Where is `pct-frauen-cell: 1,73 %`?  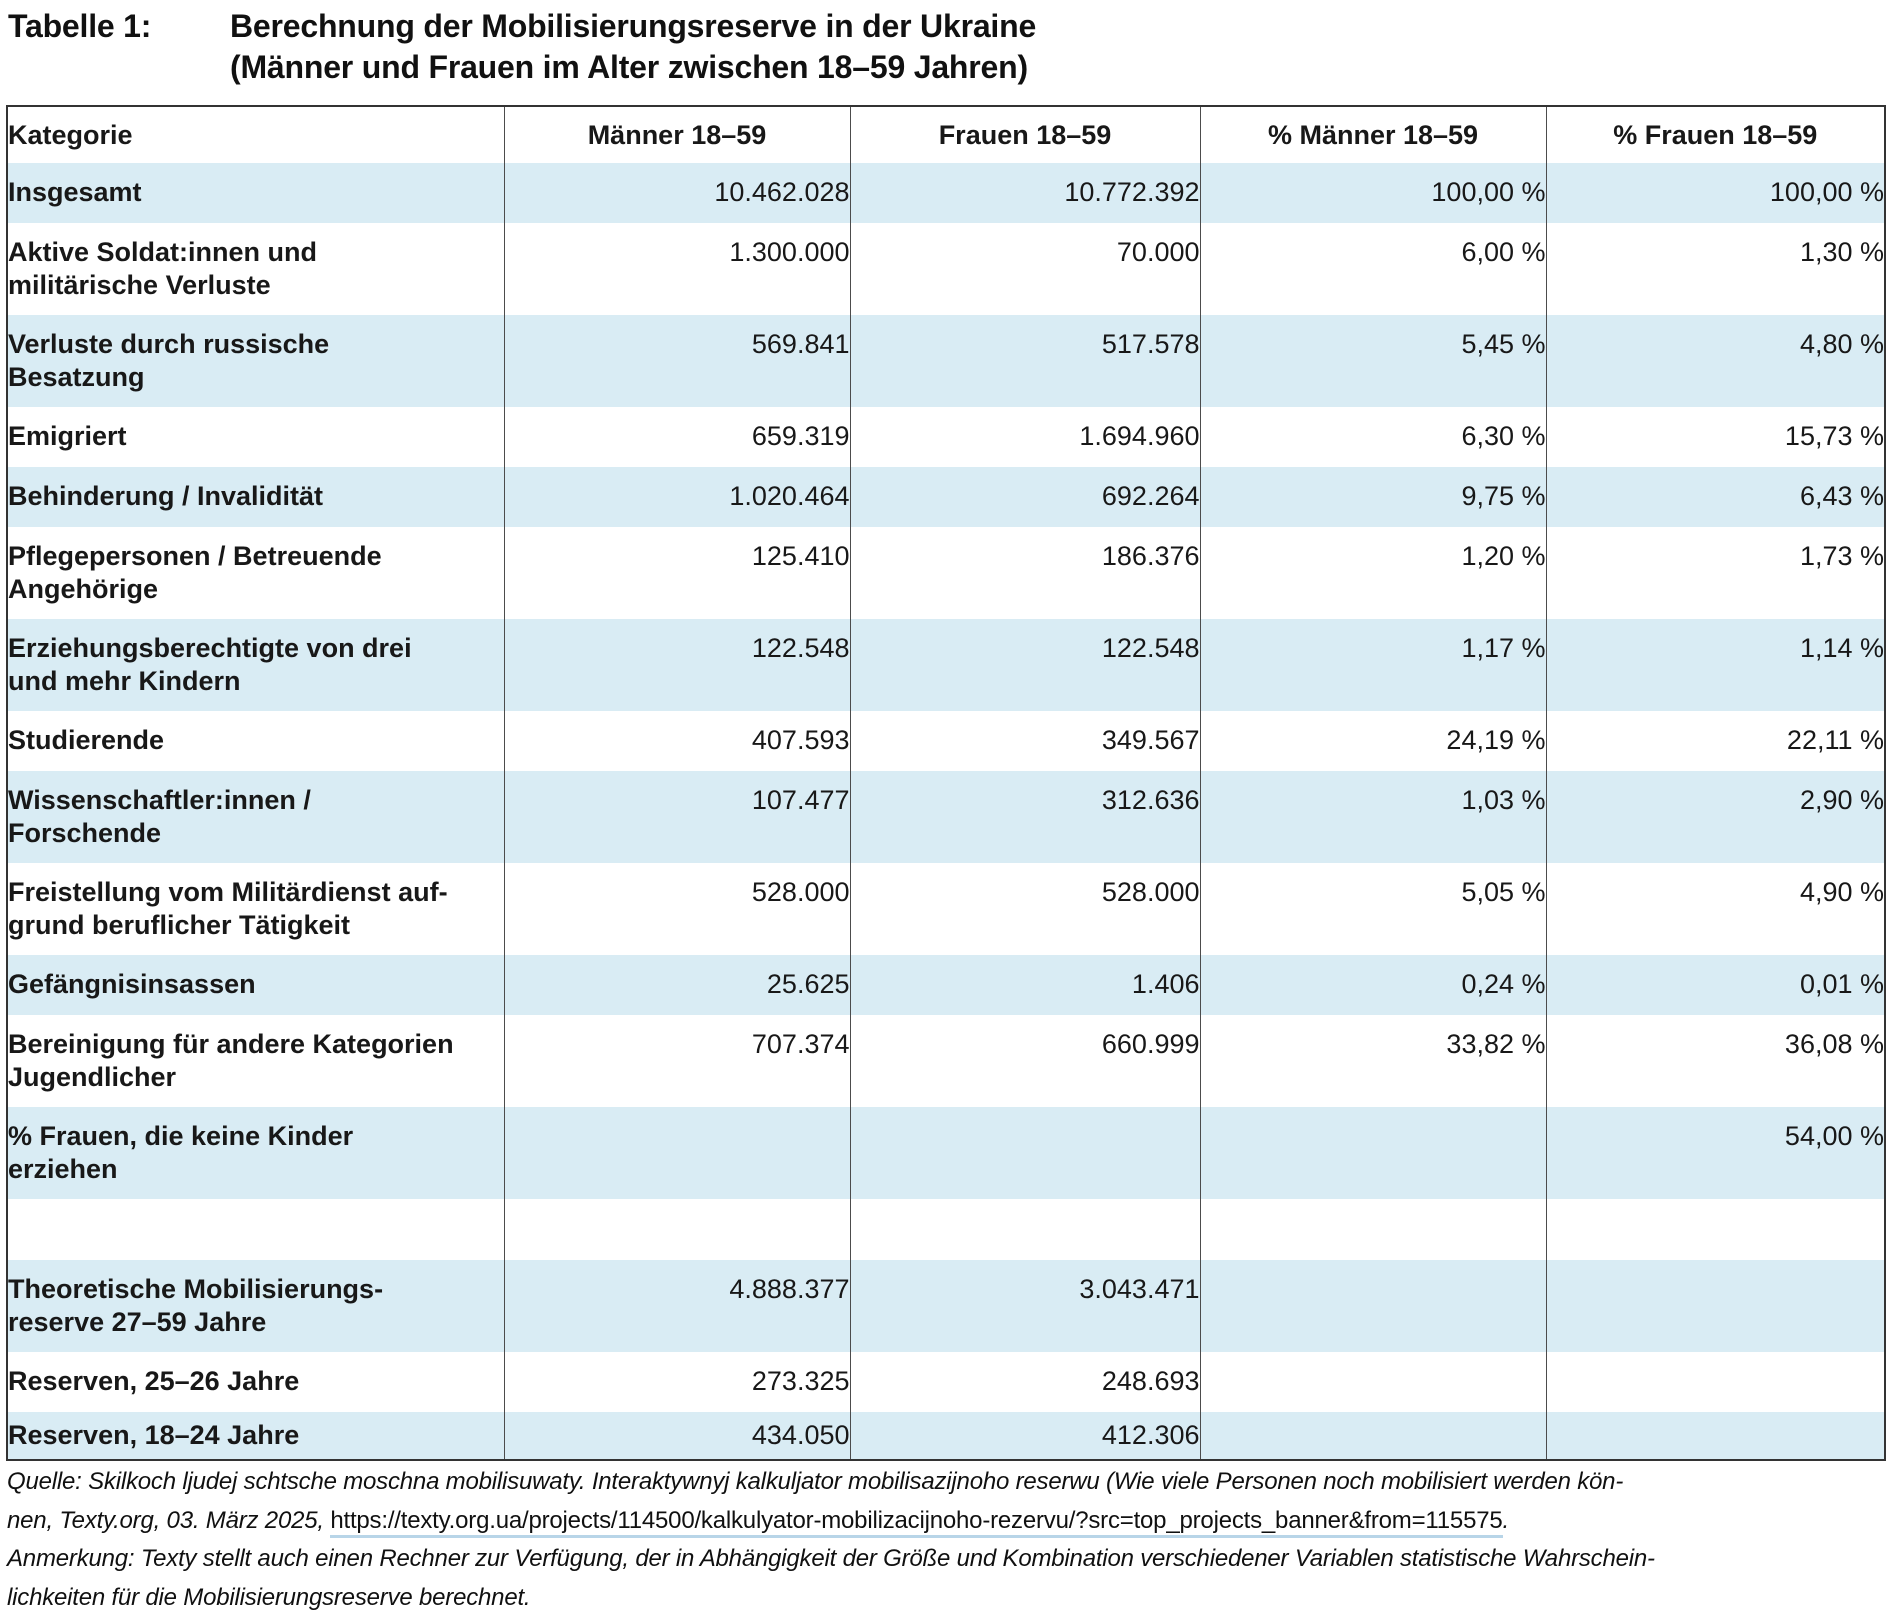 pct-frauen-cell: 1,73 % is located at coordinates (1715, 573).